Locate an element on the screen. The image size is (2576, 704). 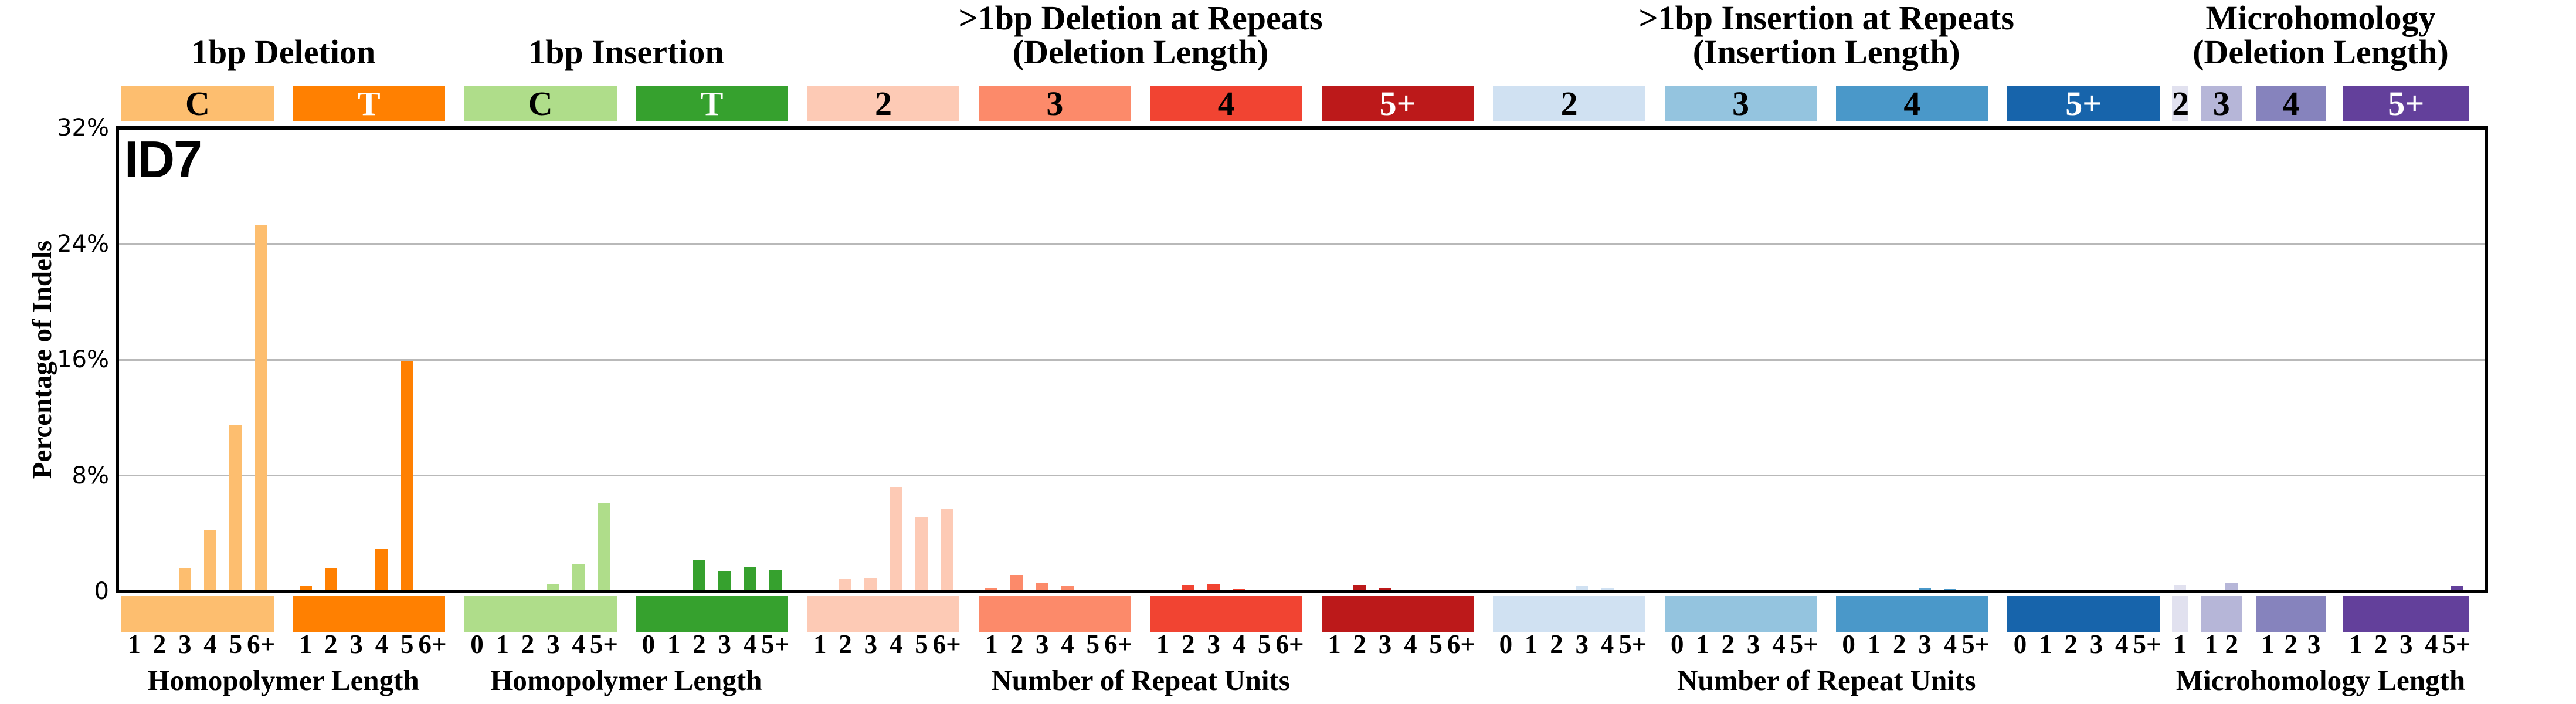
bar-insertion-repeats-3-5+ is located at coordinates (1804, 590).